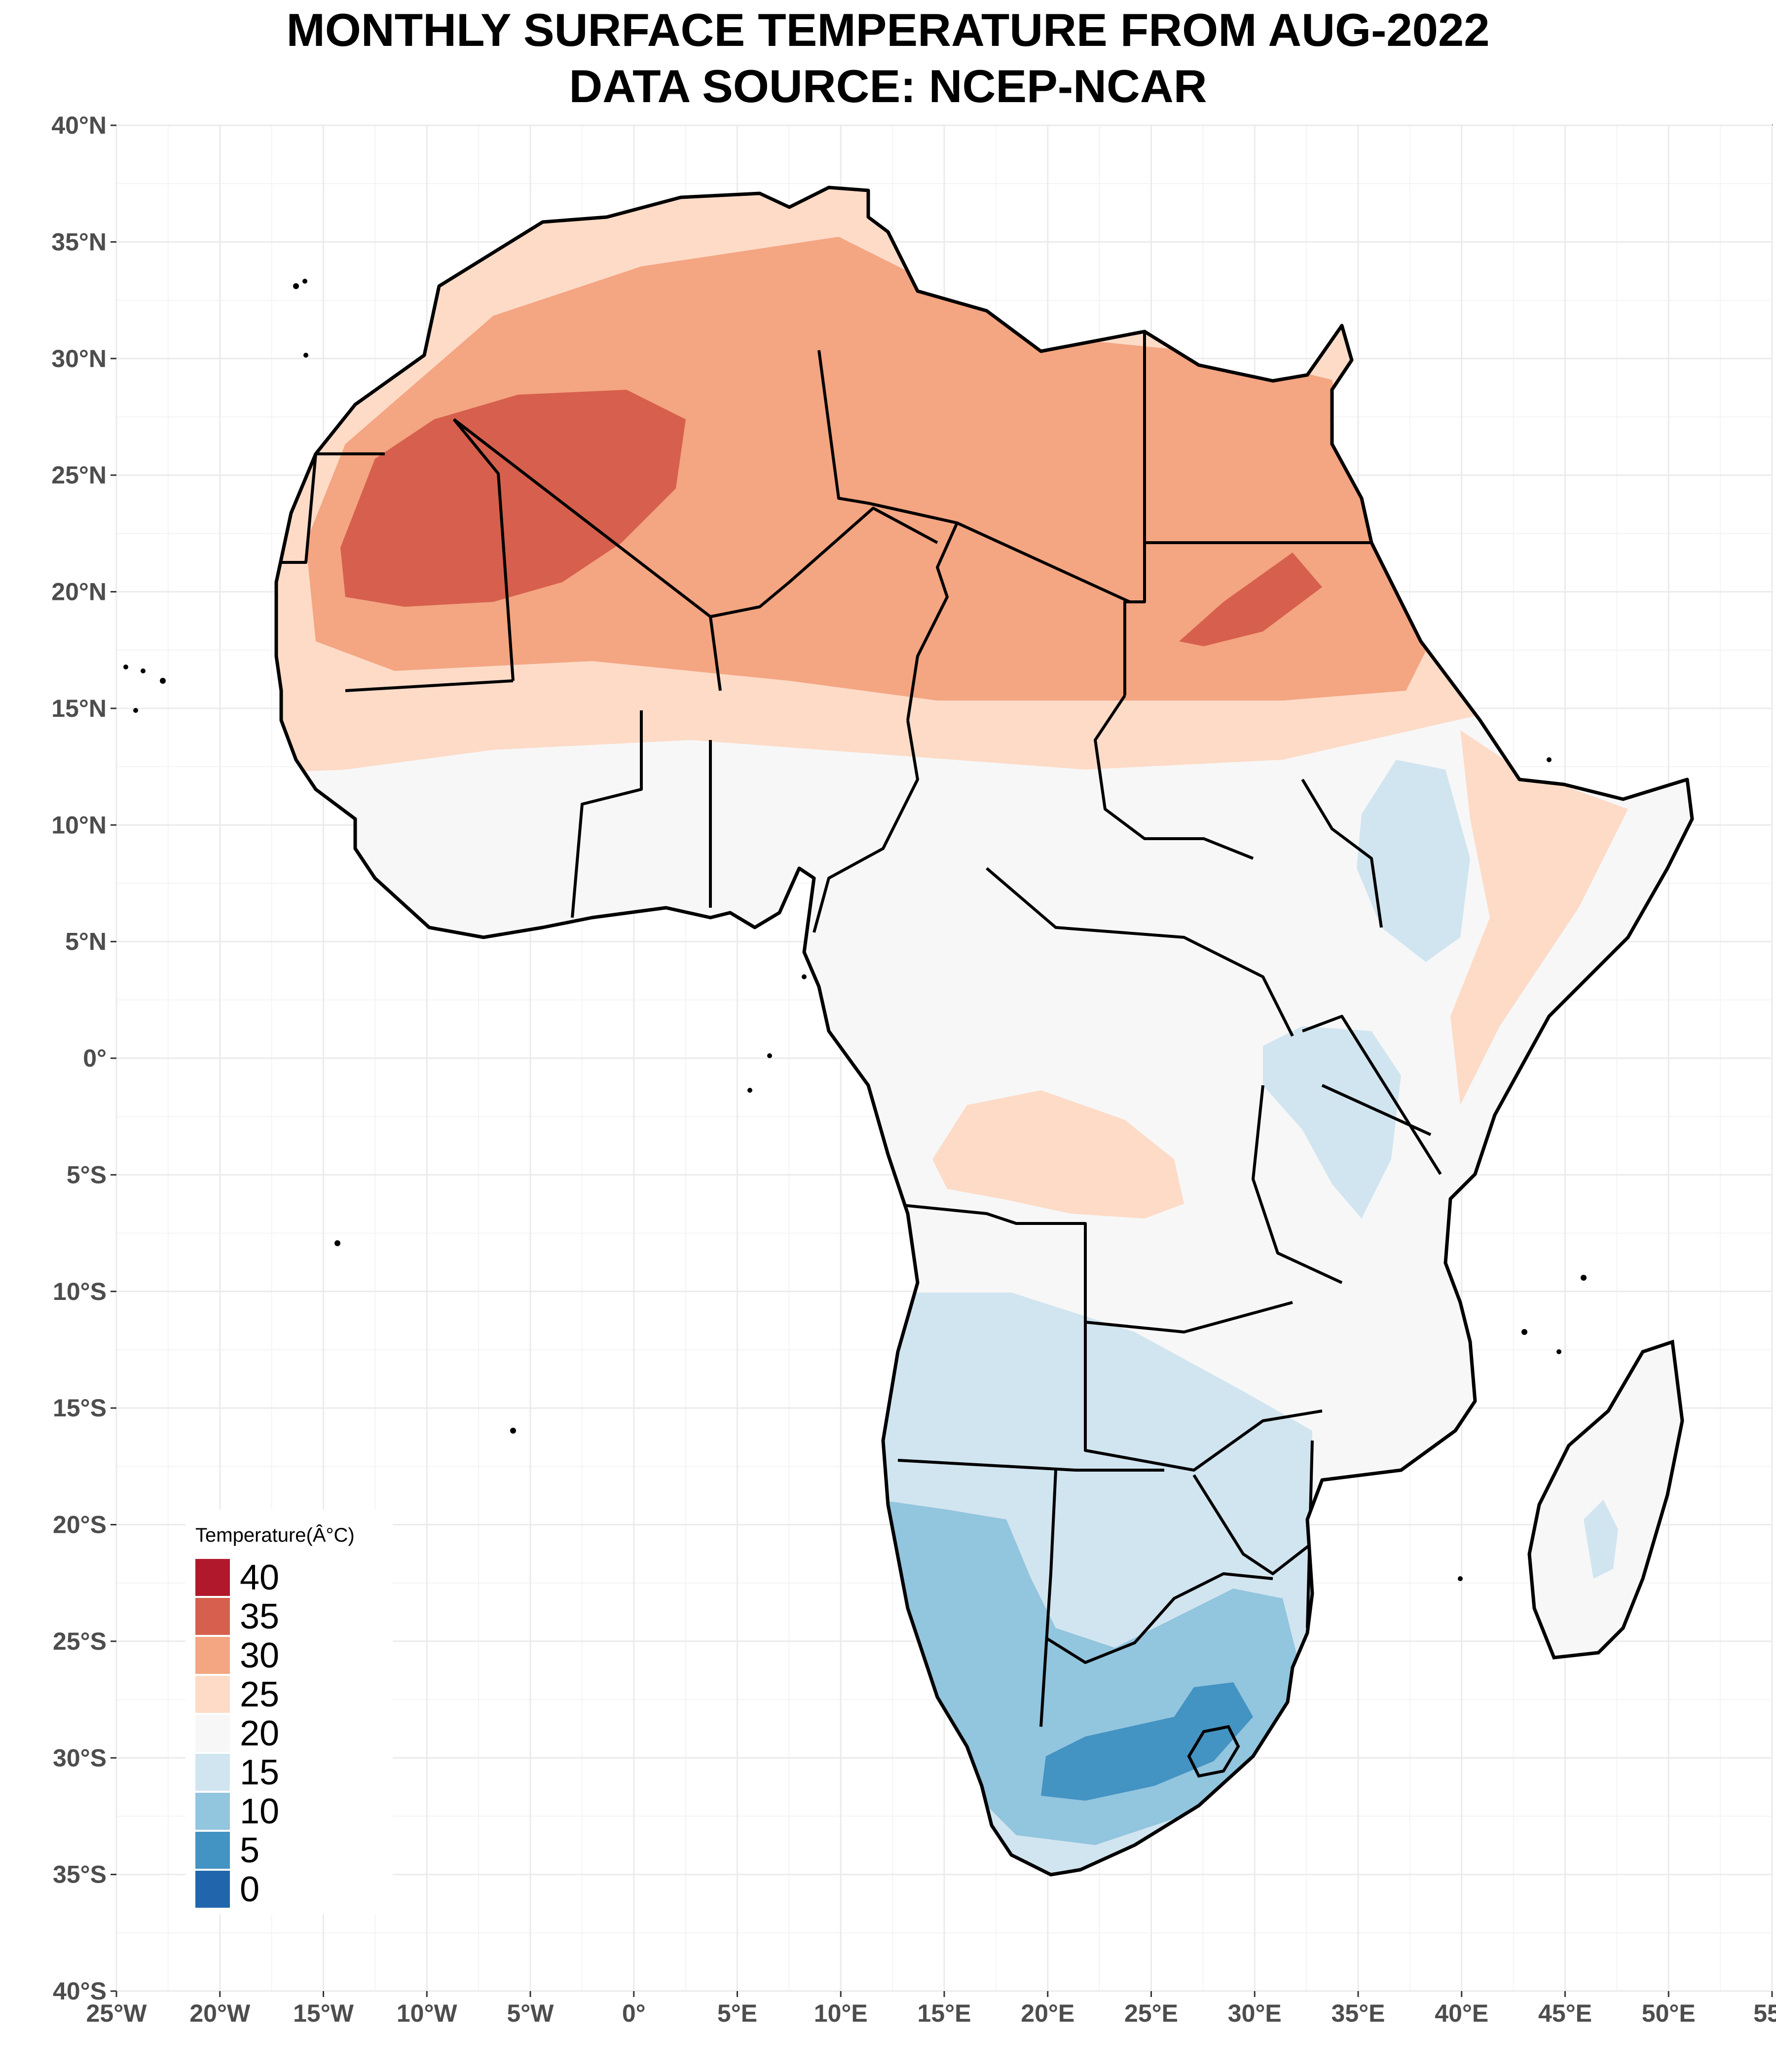 The height and width of the screenshot is (2072, 1776). Describe the element at coordinates (95, 1058) in the screenshot. I see `y-tick-label: 0°` at that location.